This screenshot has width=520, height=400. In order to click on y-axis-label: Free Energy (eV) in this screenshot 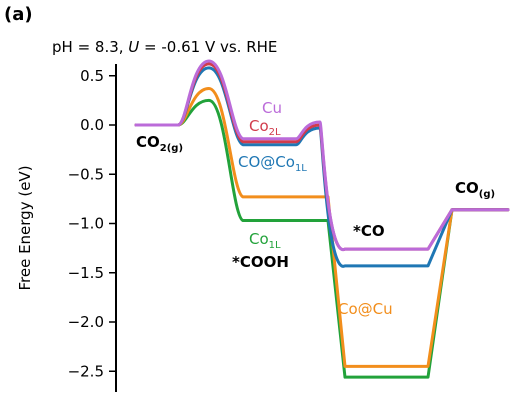, I will do `click(25, 227)`.